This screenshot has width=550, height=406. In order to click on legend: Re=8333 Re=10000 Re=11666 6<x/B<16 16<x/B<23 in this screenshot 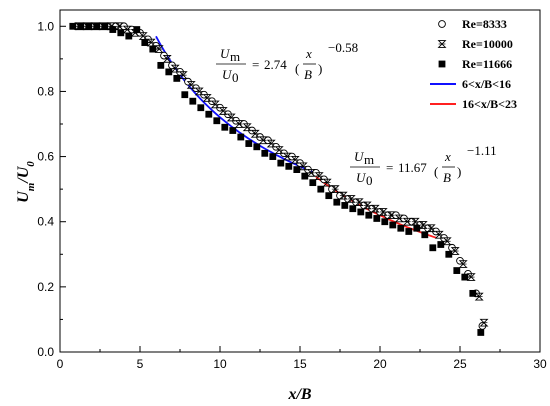, I will do `click(473, 64)`.